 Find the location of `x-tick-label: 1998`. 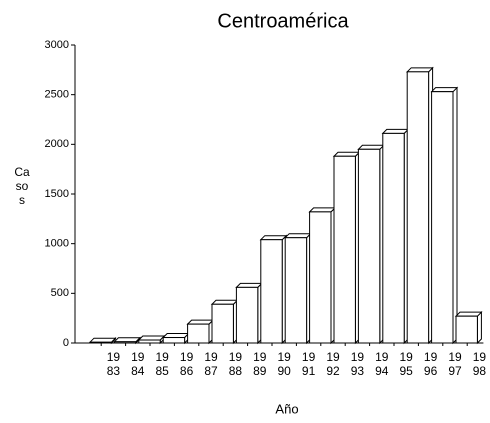

x-tick-label: 1998 is located at coordinates (479, 364).